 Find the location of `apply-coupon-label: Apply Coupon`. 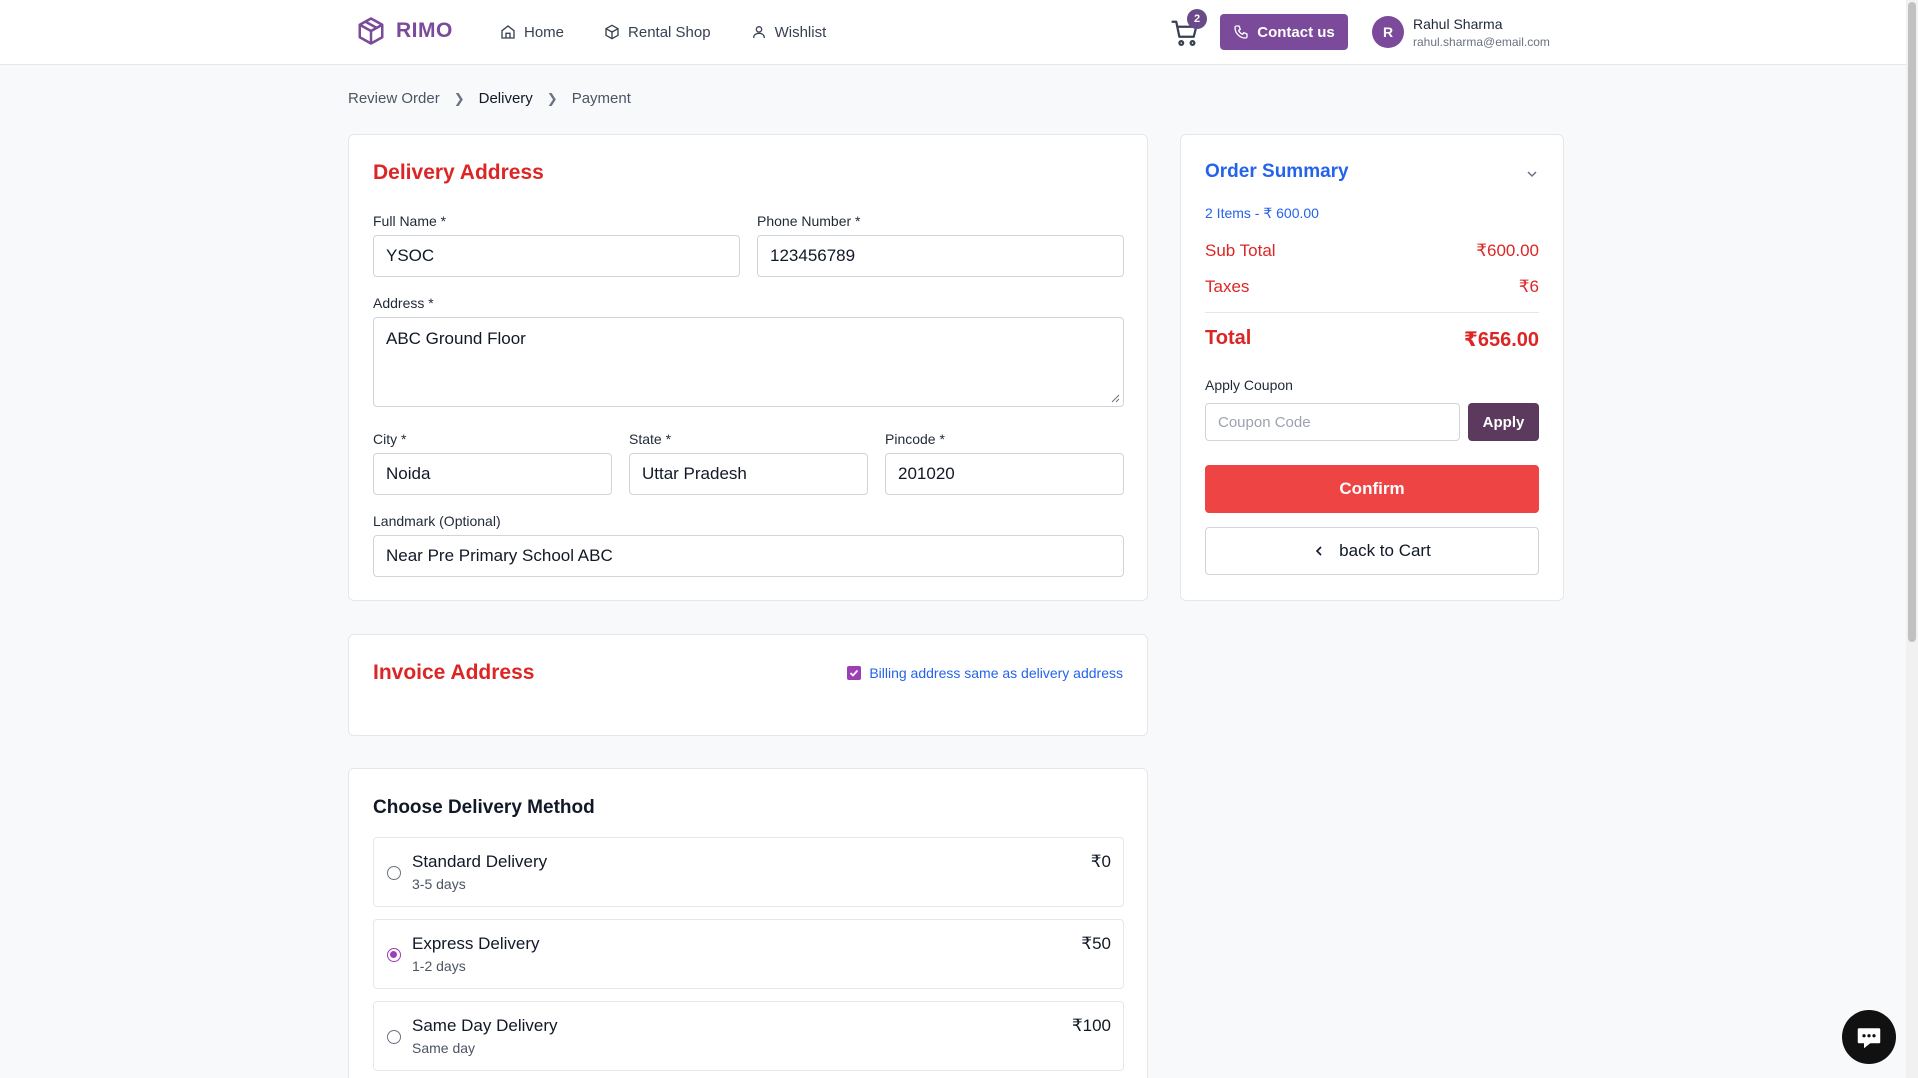

apply-coupon-label: Apply Coupon is located at coordinates (1249, 385).